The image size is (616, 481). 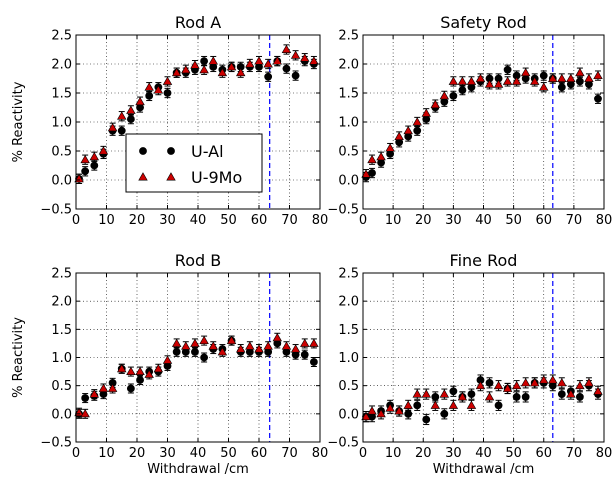 What do you see at coordinates (198, 260) in the screenshot?
I see `panel-title: Rod B` at bounding box center [198, 260].